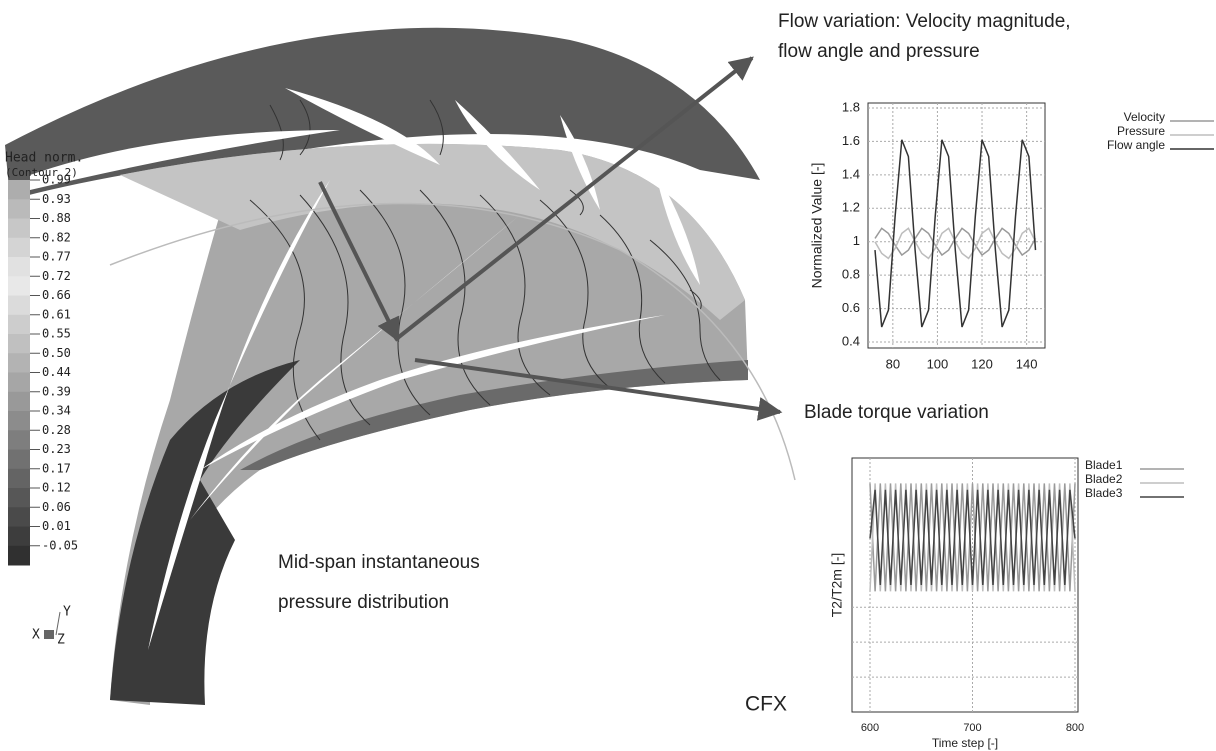 Image resolution: width=1216 pixels, height=751 pixels. I want to click on colorbar-label: 0.72, so click(56, 276).